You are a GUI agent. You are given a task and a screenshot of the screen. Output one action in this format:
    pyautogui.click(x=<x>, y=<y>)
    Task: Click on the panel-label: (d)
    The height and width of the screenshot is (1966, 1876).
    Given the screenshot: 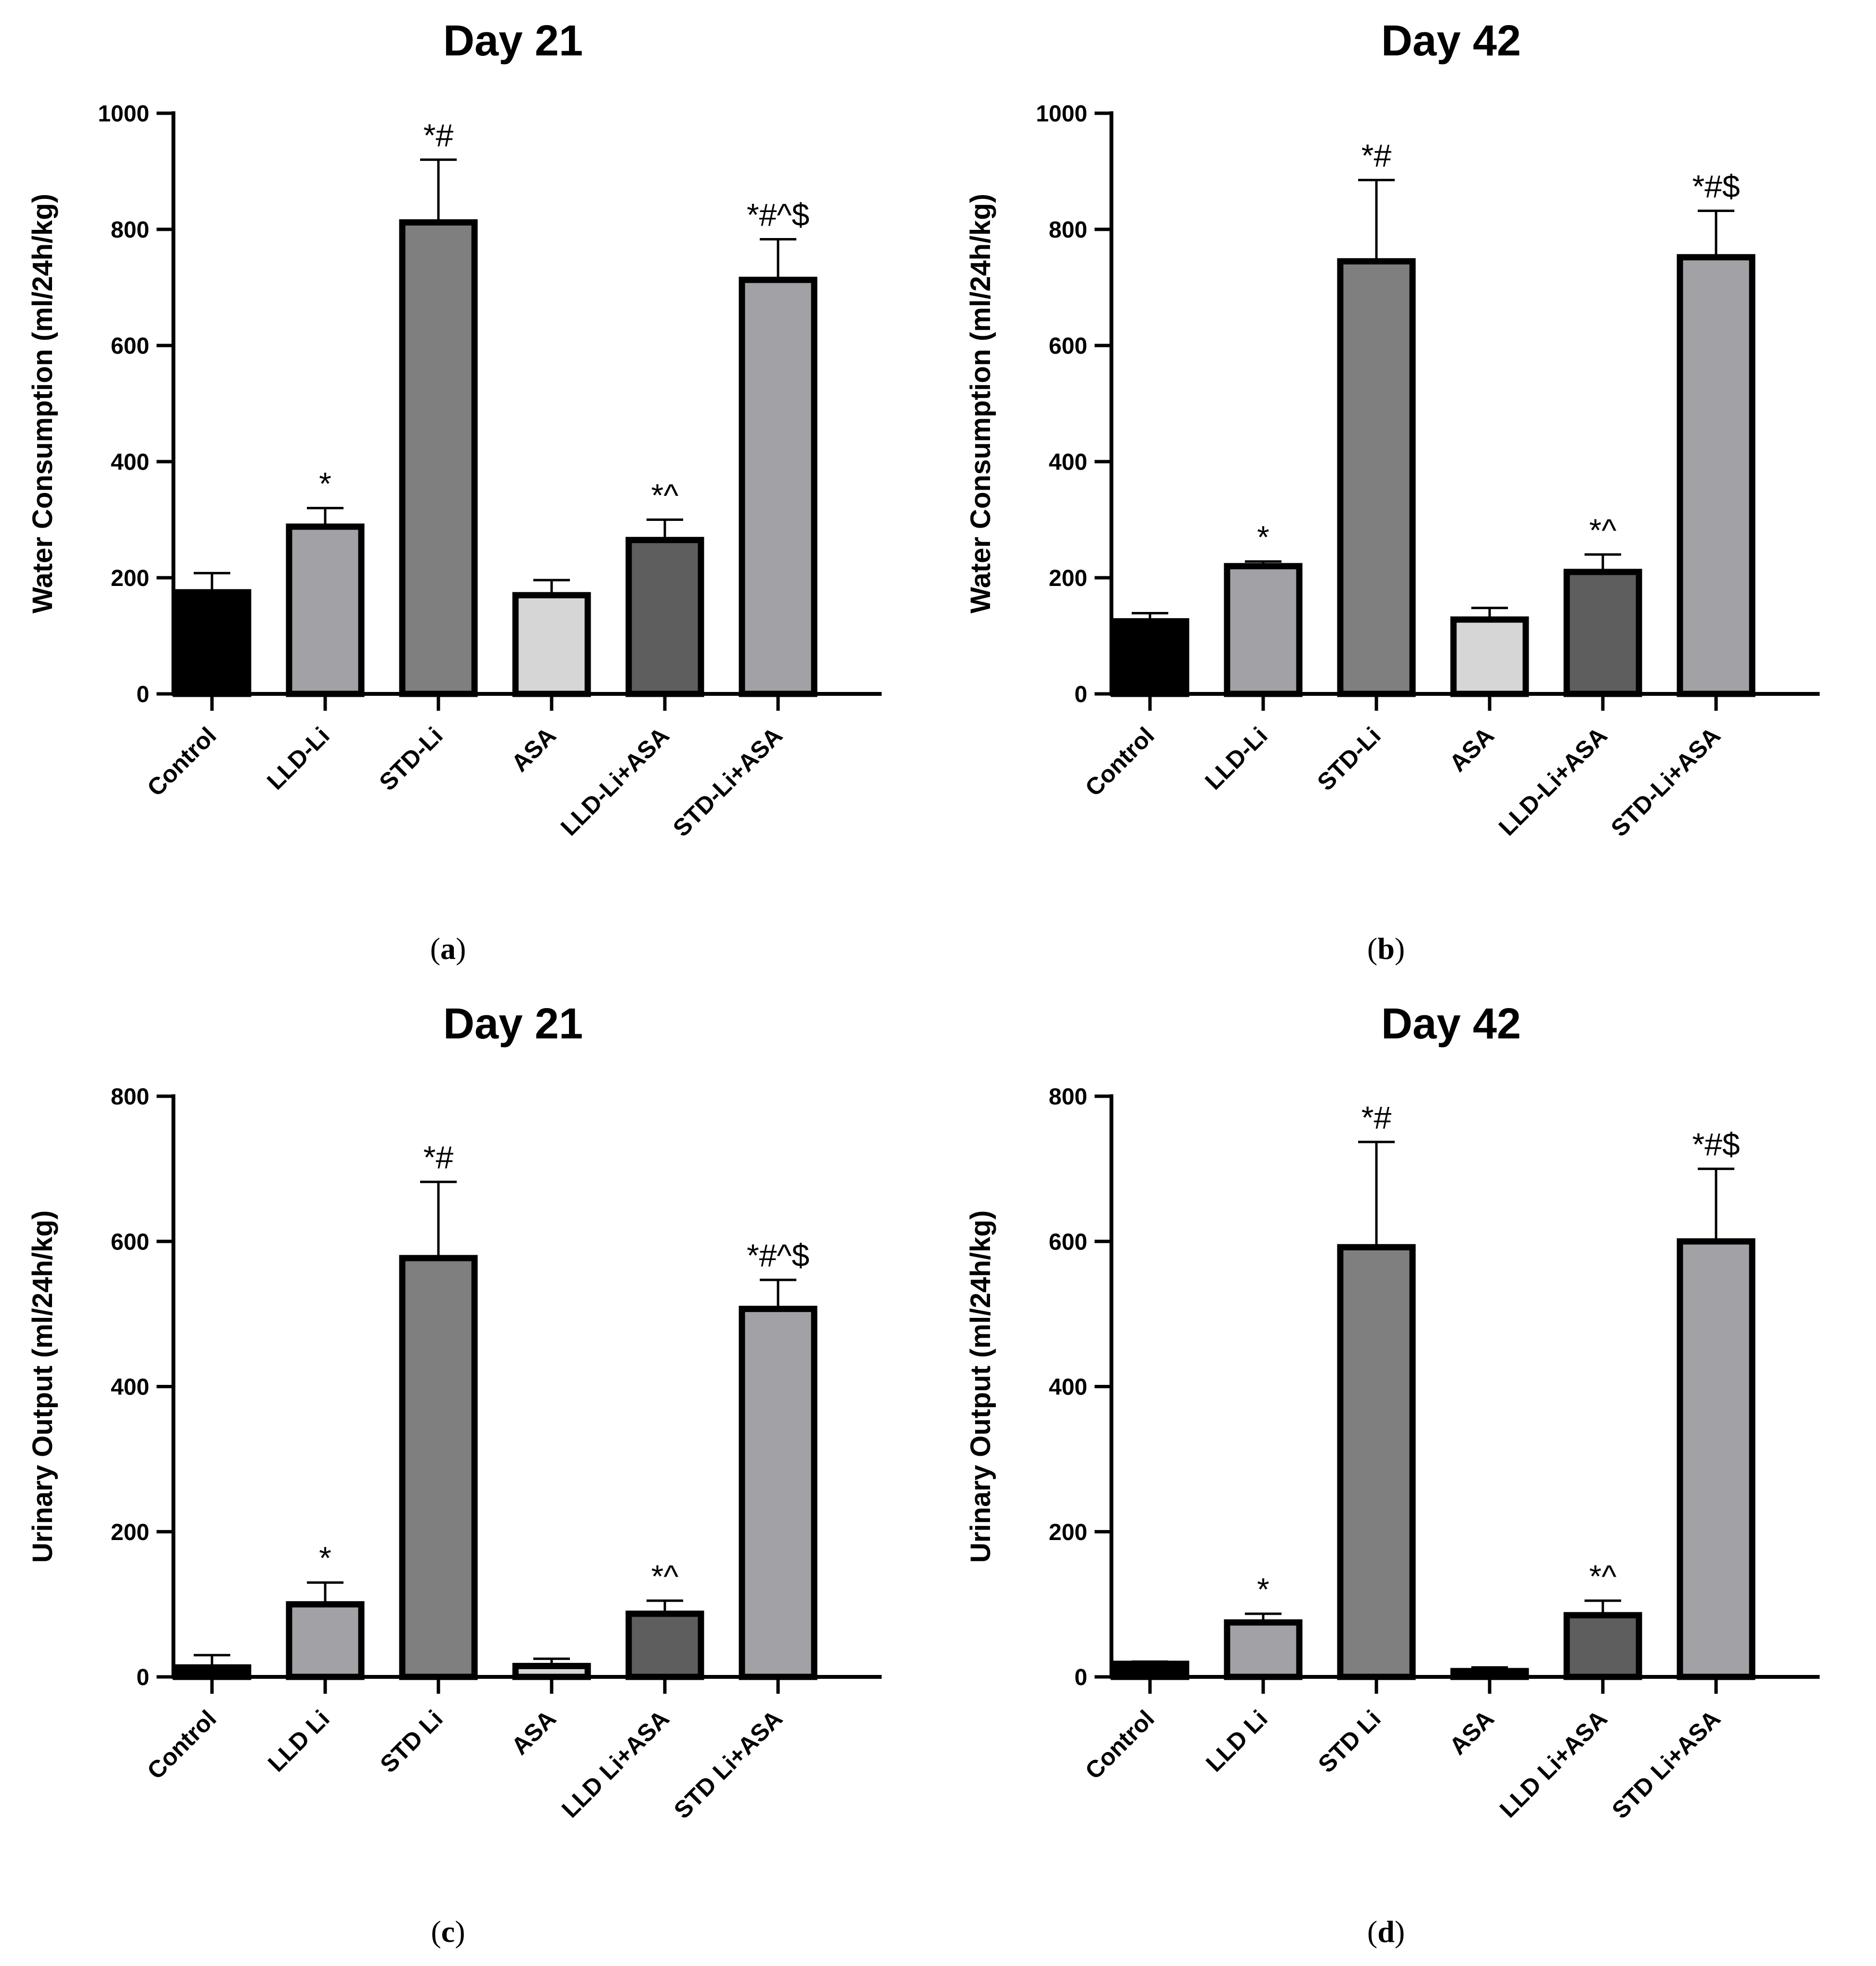 What is the action you would take?
    pyautogui.click(x=1386, y=1931)
    